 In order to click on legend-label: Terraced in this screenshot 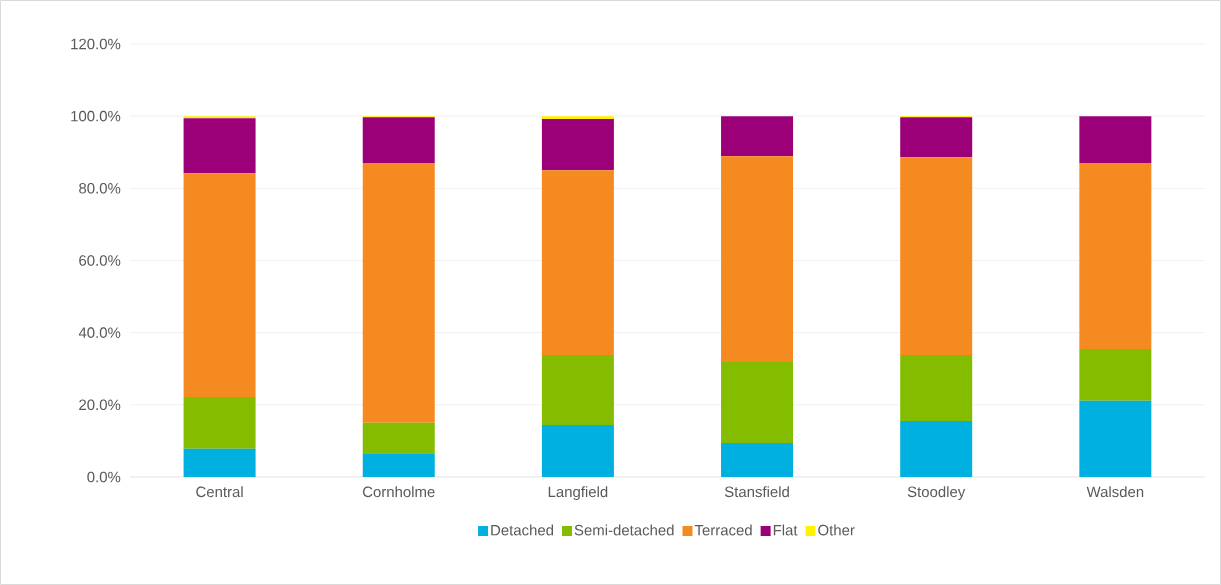, I will do `click(723, 530)`.